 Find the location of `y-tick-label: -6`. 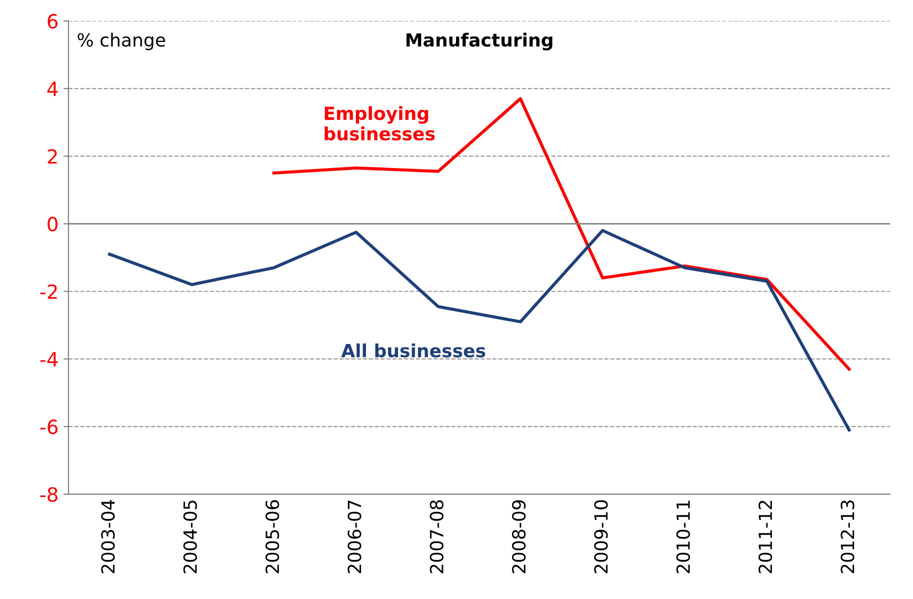

y-tick-label: -6 is located at coordinates (49, 427).